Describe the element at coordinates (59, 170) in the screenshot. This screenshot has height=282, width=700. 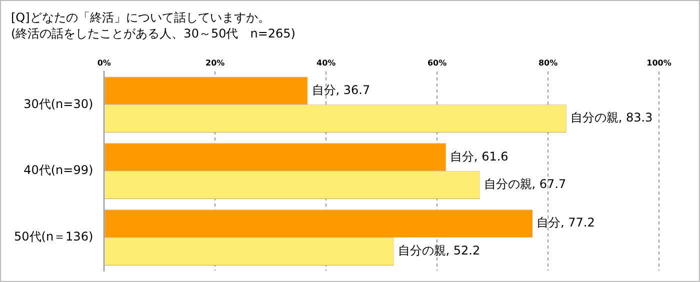
I see `y-tick-label: 40代(n=99)` at that location.